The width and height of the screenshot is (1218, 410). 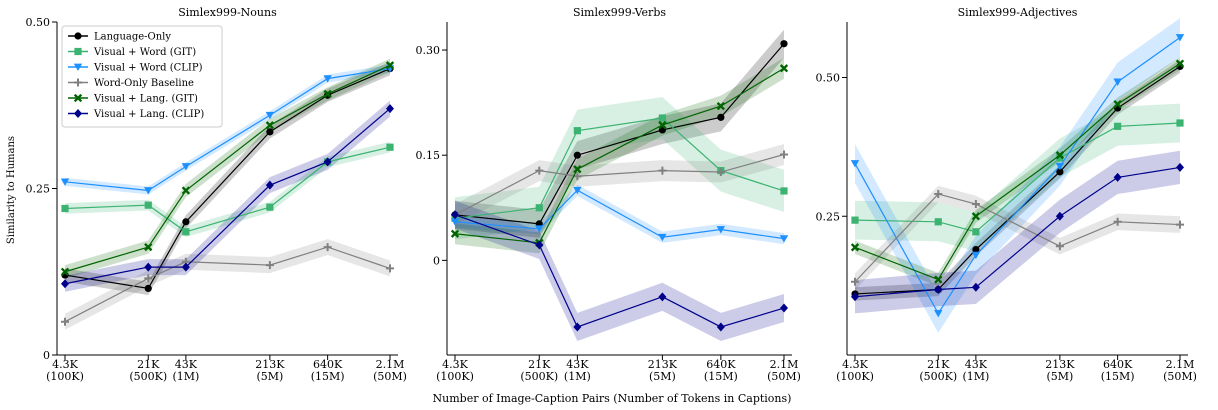 What do you see at coordinates (148, 68) in the screenshot?
I see `legend-label: Visual + Word (CLIP)` at bounding box center [148, 68].